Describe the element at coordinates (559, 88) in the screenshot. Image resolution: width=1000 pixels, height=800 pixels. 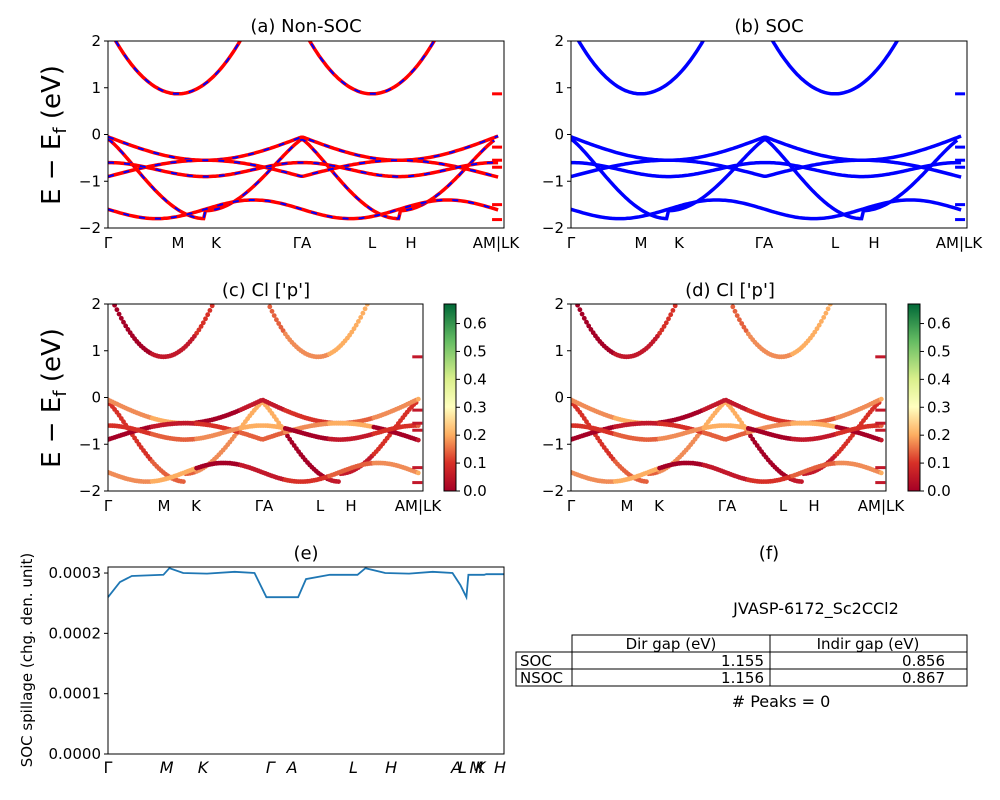
I see `ytick-label: 1` at that location.